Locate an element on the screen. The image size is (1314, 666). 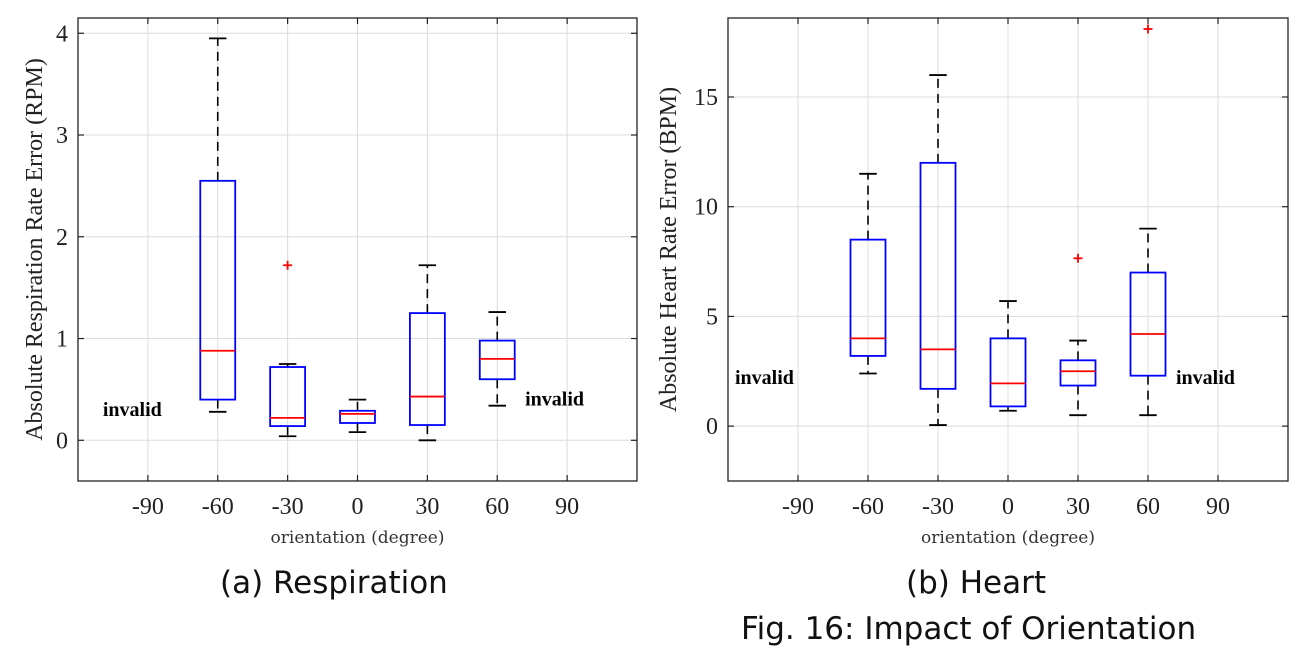
y-tick-label: 15 is located at coordinates (706, 98).